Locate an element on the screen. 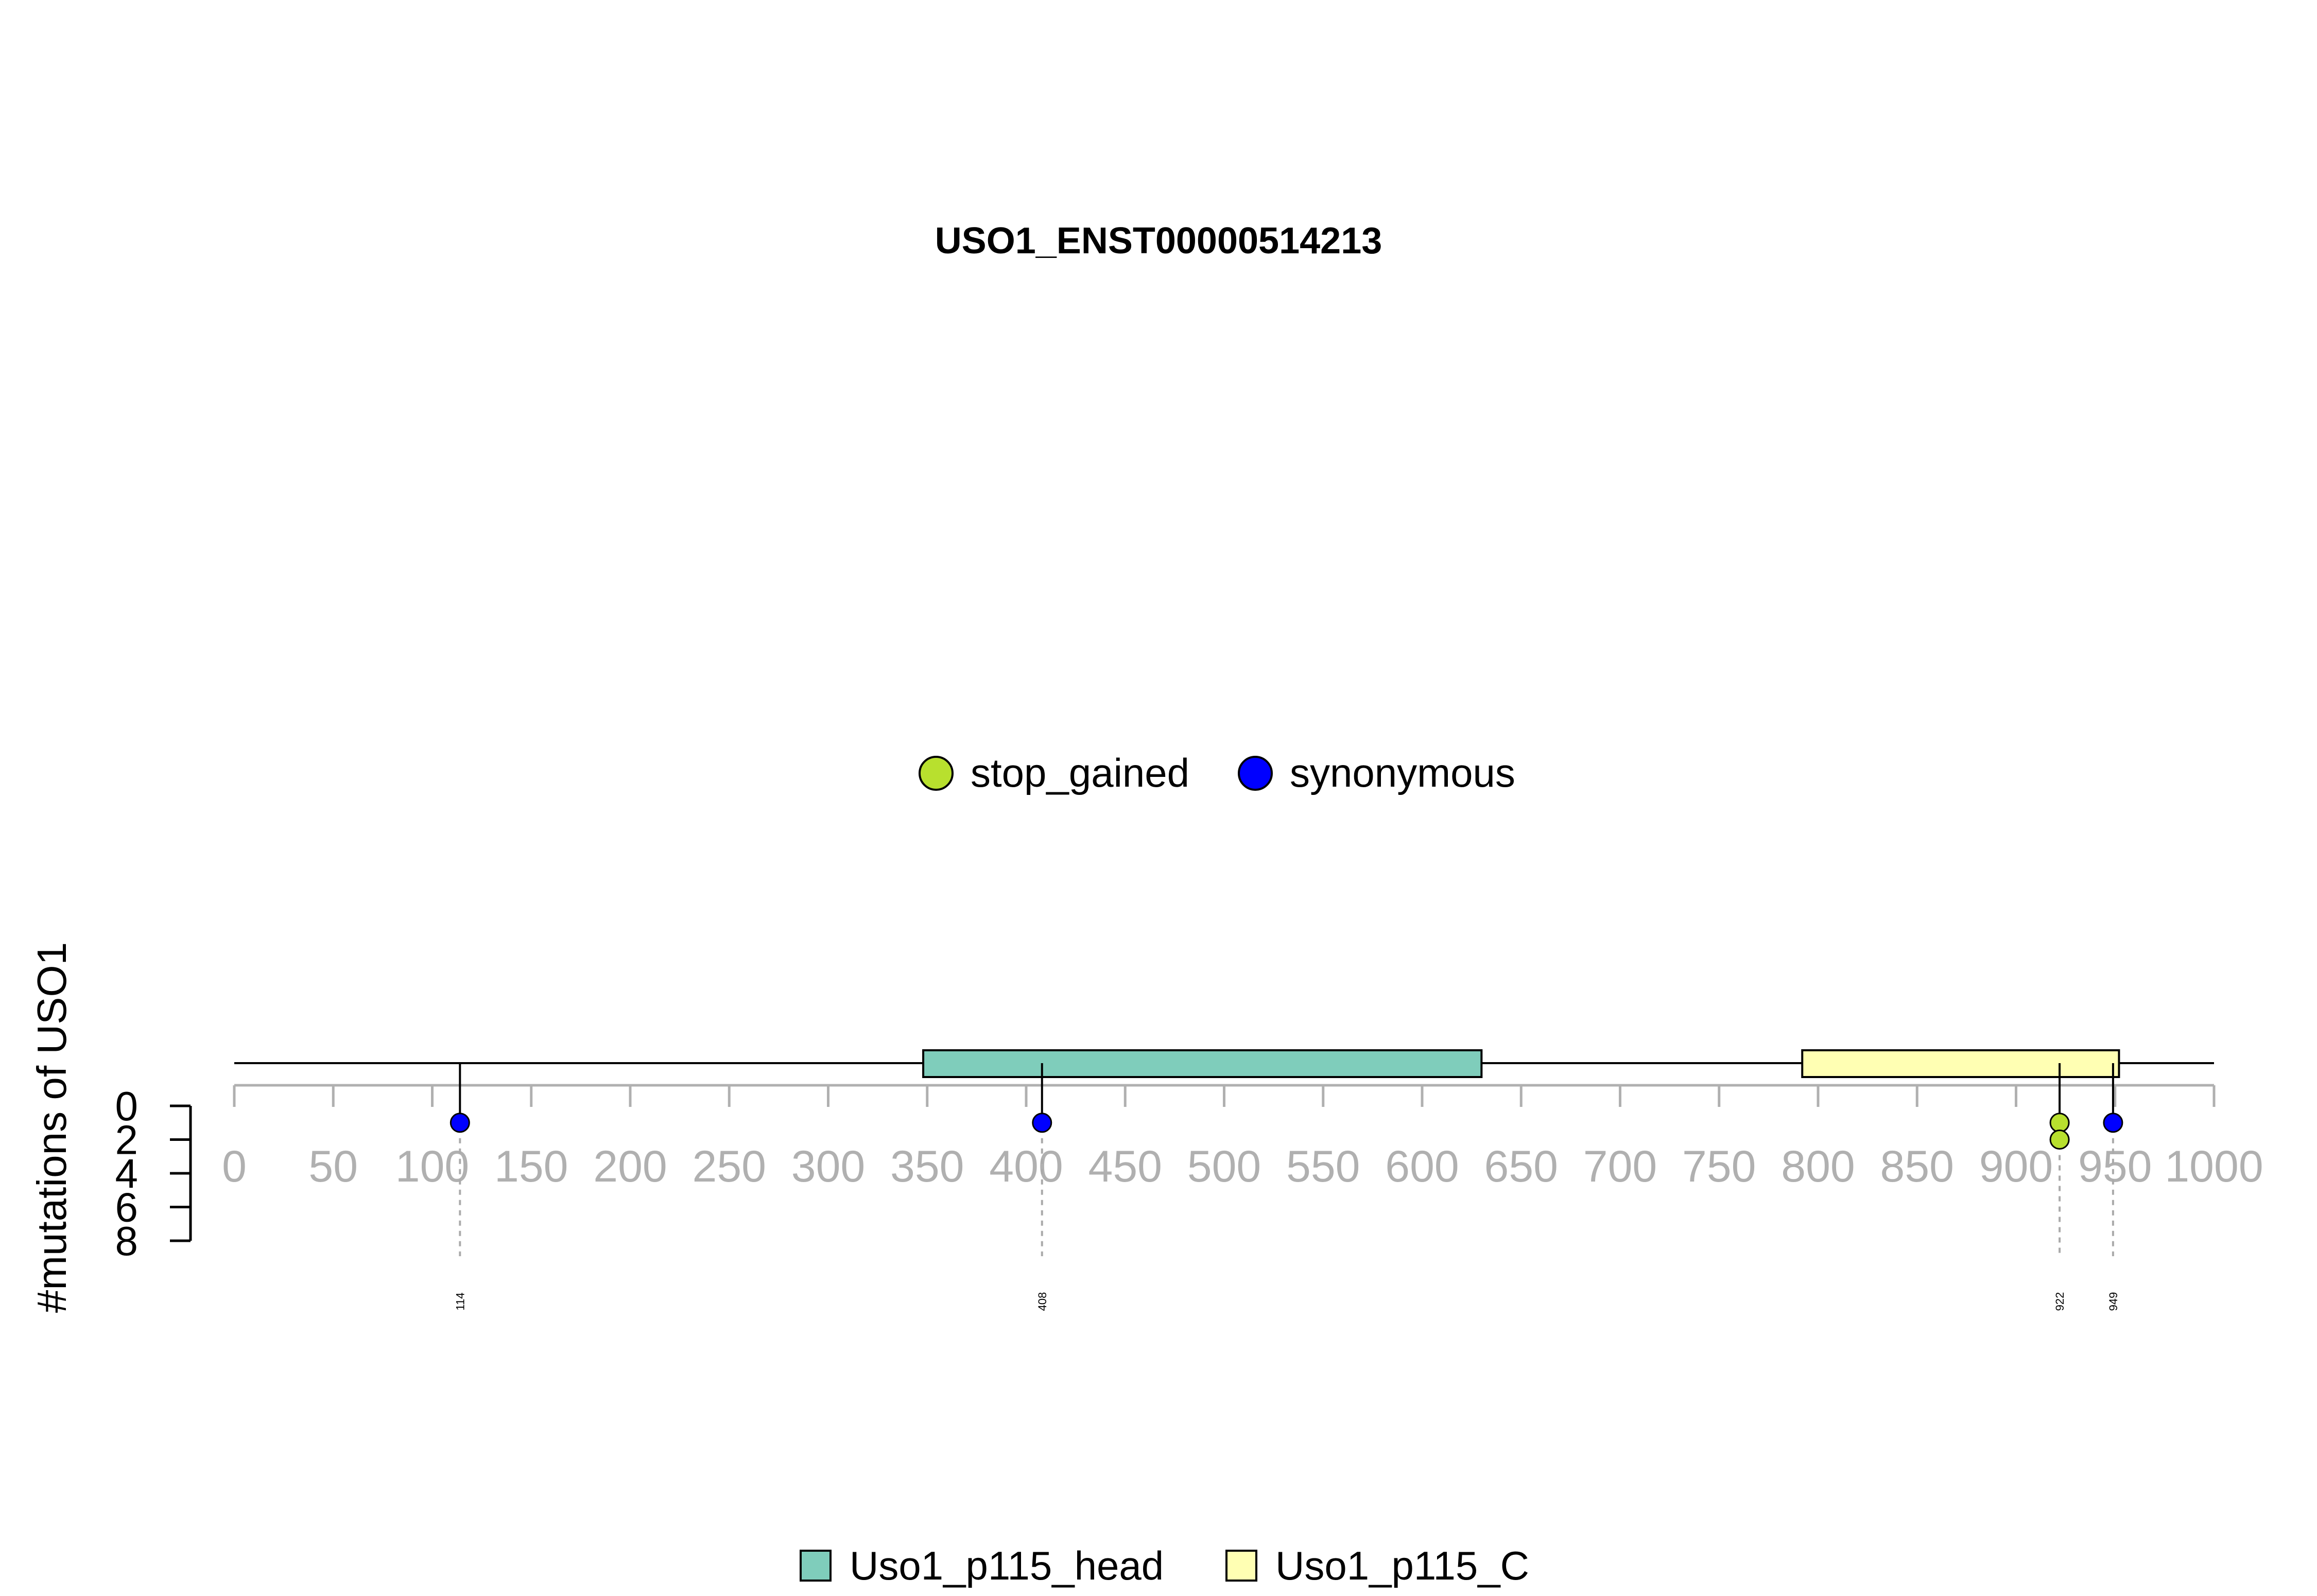 This screenshot has height=1596, width=2317. legend-marker-synonymous is located at coordinates (1255, 773).